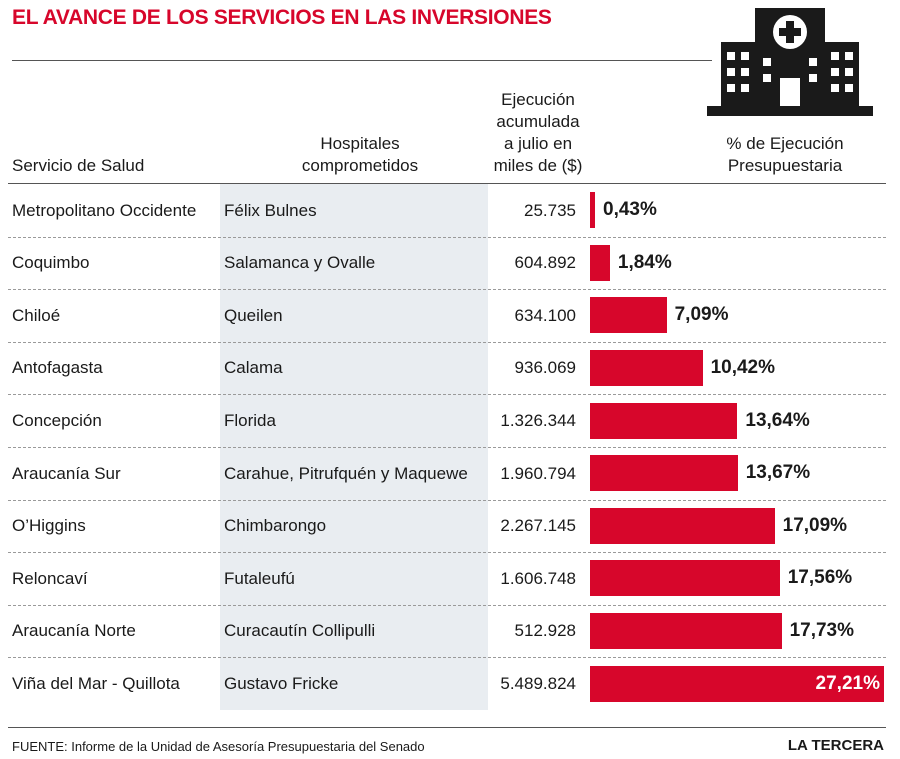  I want to click on ejecucion-cell: 936.069, so click(545, 368).